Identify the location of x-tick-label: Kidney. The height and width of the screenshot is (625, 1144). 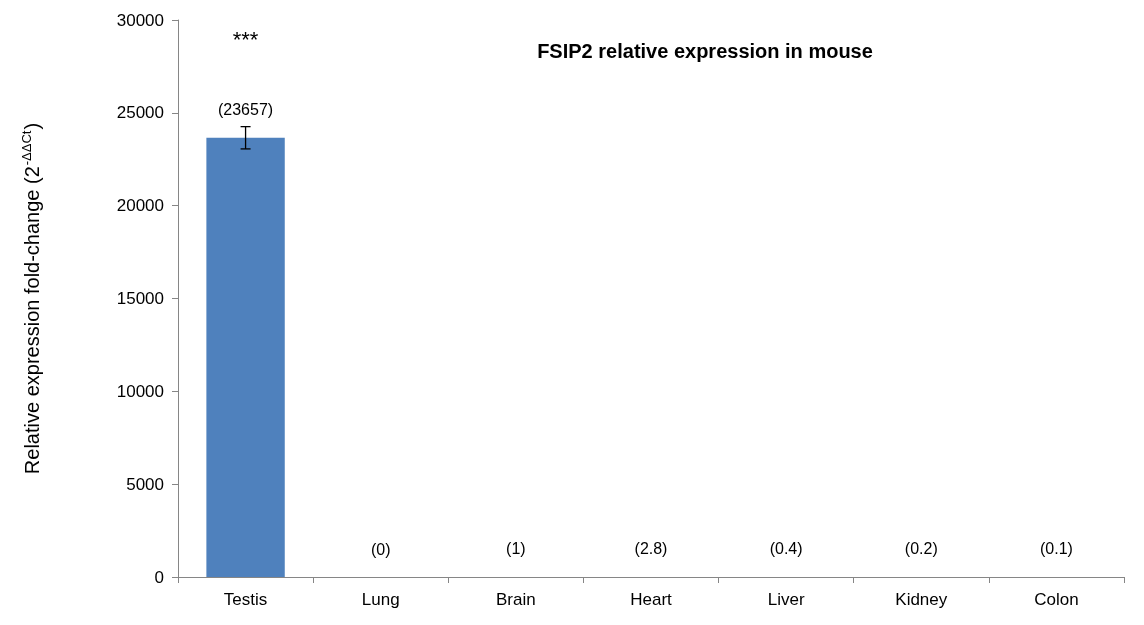
(921, 599).